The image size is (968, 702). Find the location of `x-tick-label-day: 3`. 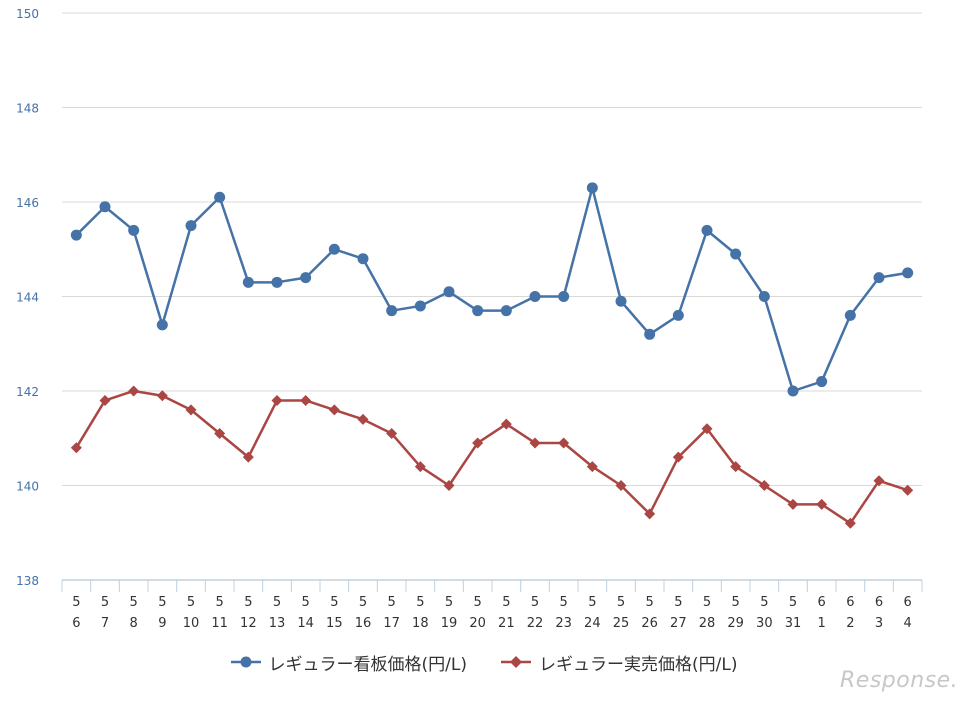

x-tick-label-day: 3 is located at coordinates (879, 623).